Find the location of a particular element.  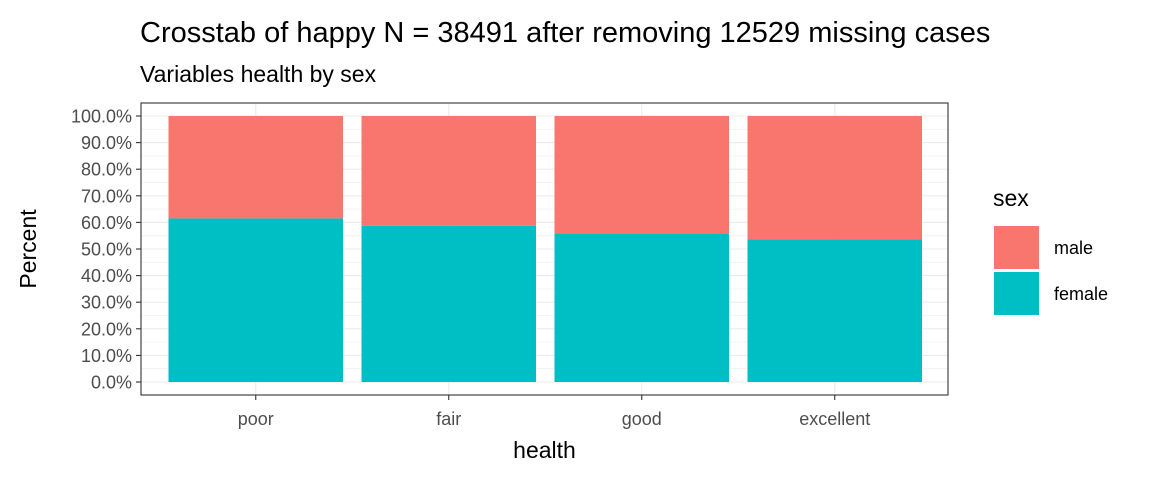

x-tick-label: fair is located at coordinates (448, 419).